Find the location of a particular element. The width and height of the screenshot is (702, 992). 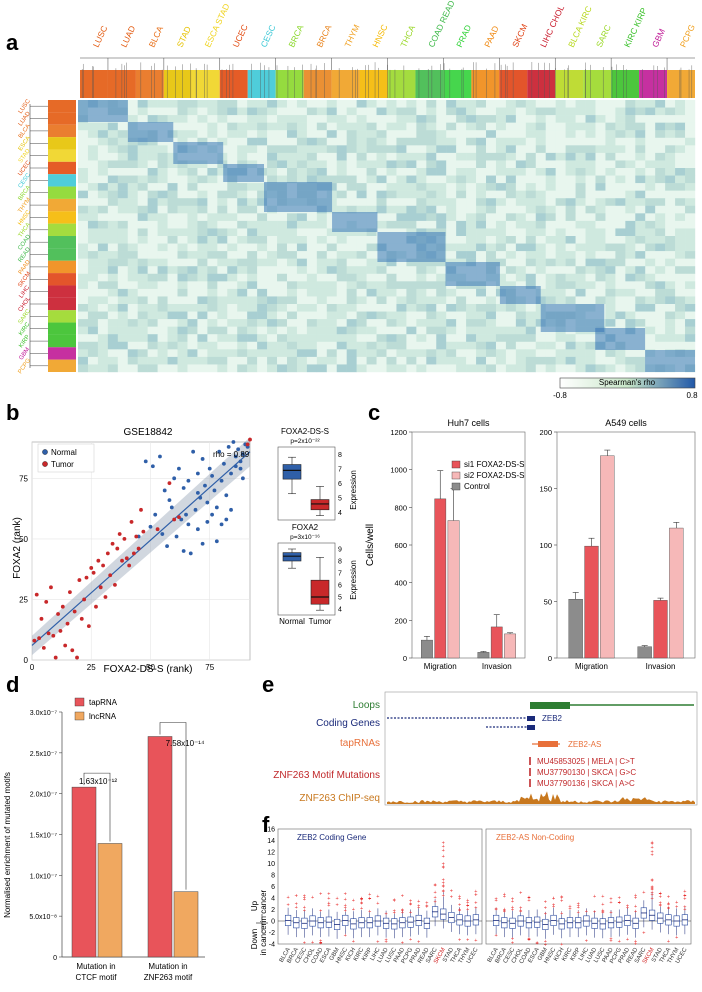

scatter-ylabel: FOXA2 (rank) is located at coordinates (17, 548).